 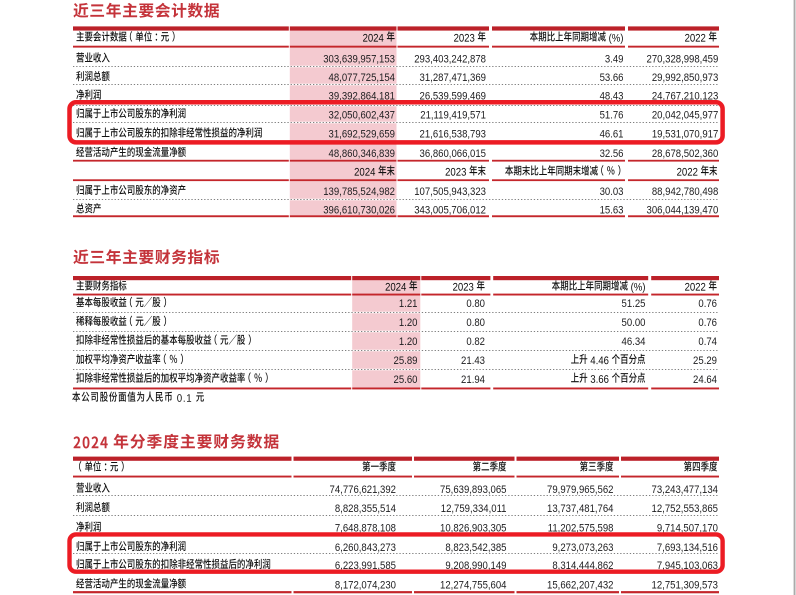 What do you see at coordinates (580, 586) in the screenshot?
I see `svg-text: 15,662,207,432` at bounding box center [580, 586].